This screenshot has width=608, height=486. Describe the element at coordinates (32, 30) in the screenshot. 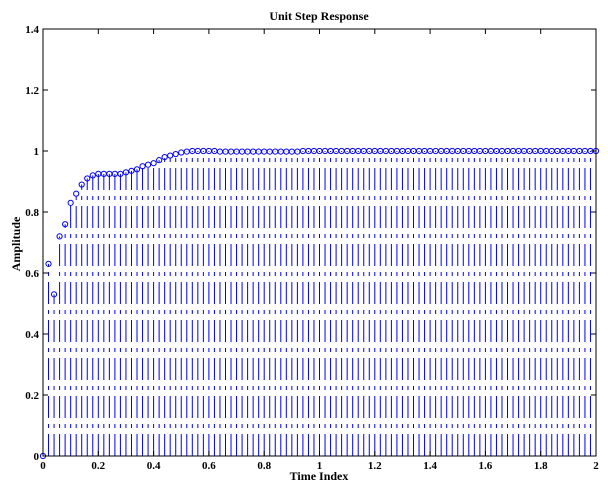

I see `y-tick-label: 1.4` at that location.